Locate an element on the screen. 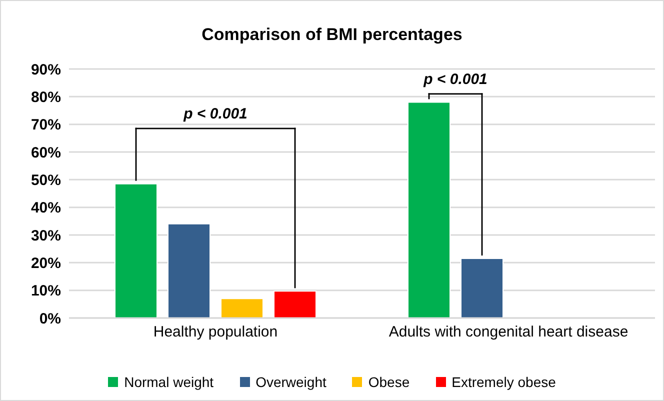 The height and width of the screenshot is (401, 664). y-tick-label: 70% is located at coordinates (45, 125).